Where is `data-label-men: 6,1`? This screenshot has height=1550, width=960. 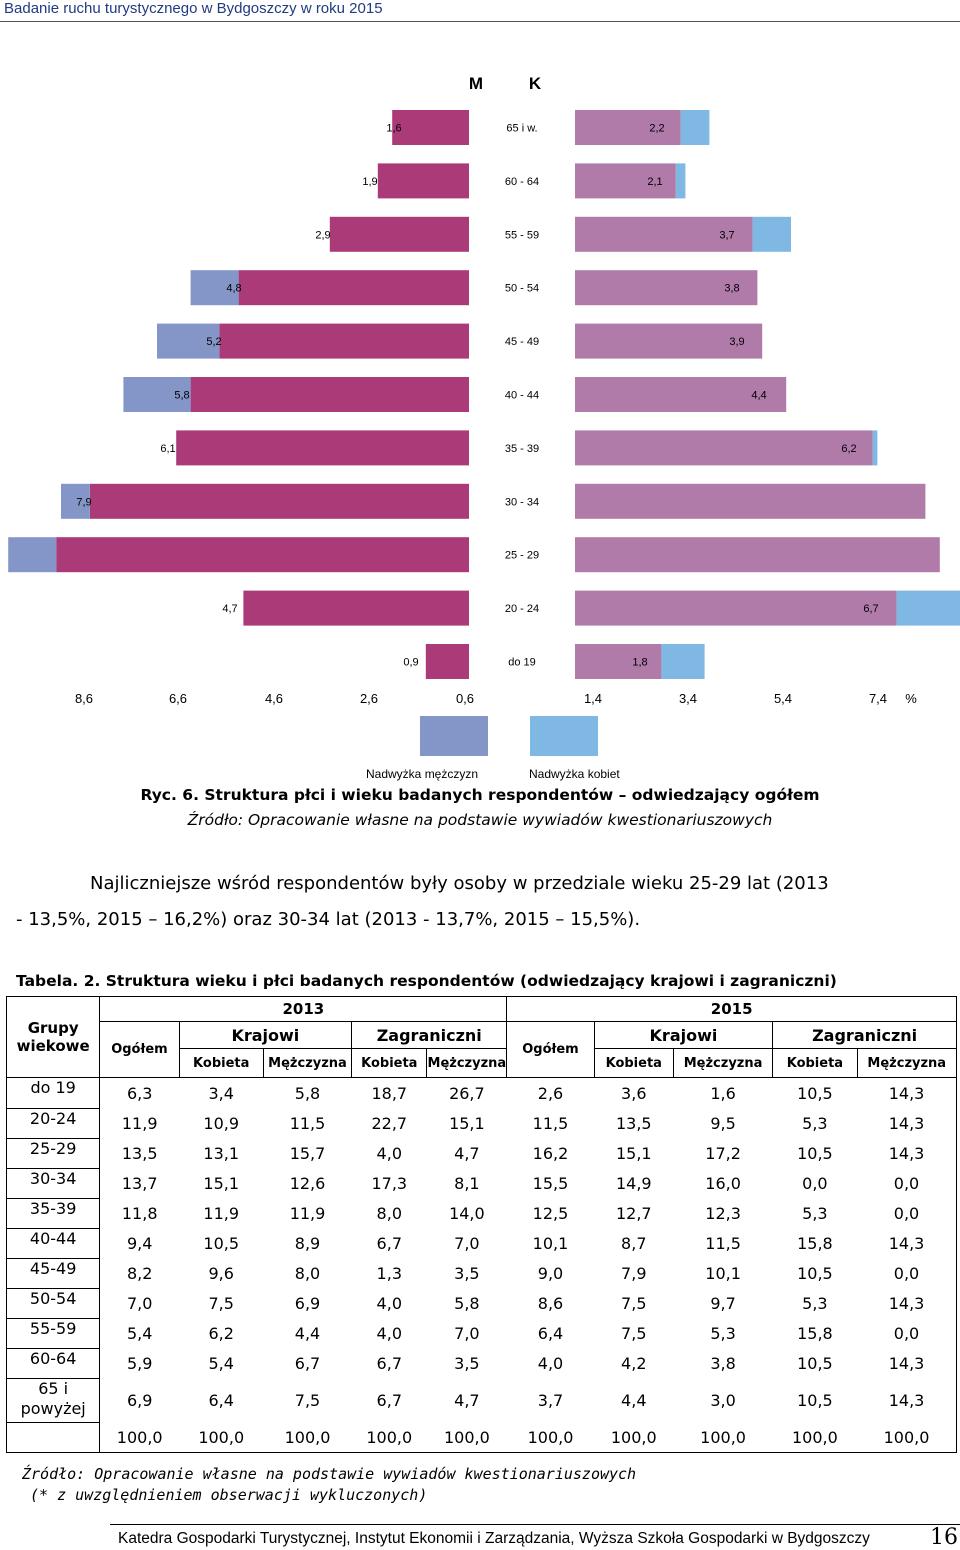 data-label-men: 6,1 is located at coordinates (167, 449).